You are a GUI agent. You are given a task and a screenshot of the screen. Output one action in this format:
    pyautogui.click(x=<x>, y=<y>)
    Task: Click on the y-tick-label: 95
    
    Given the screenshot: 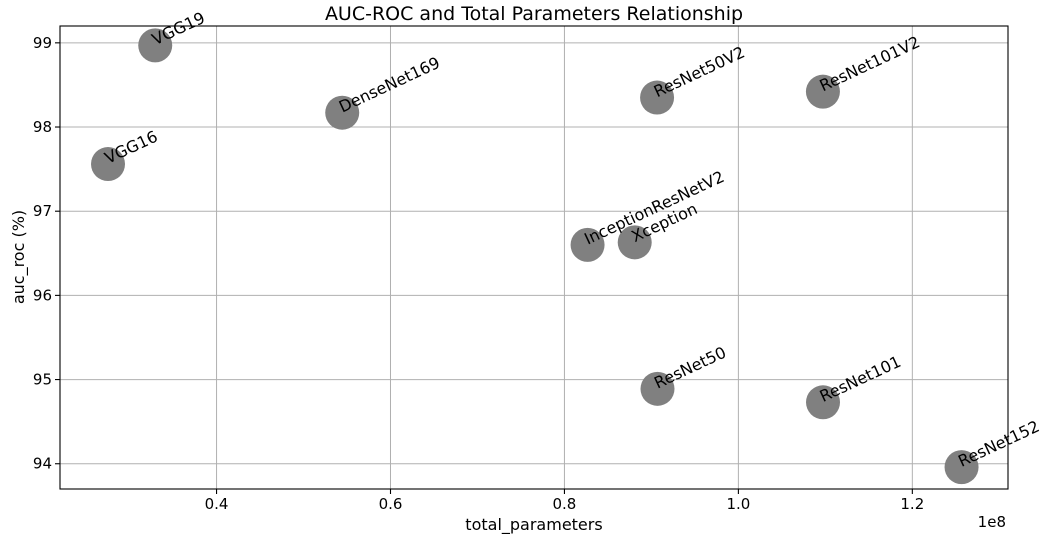 What is the action you would take?
    pyautogui.click(x=42, y=380)
    